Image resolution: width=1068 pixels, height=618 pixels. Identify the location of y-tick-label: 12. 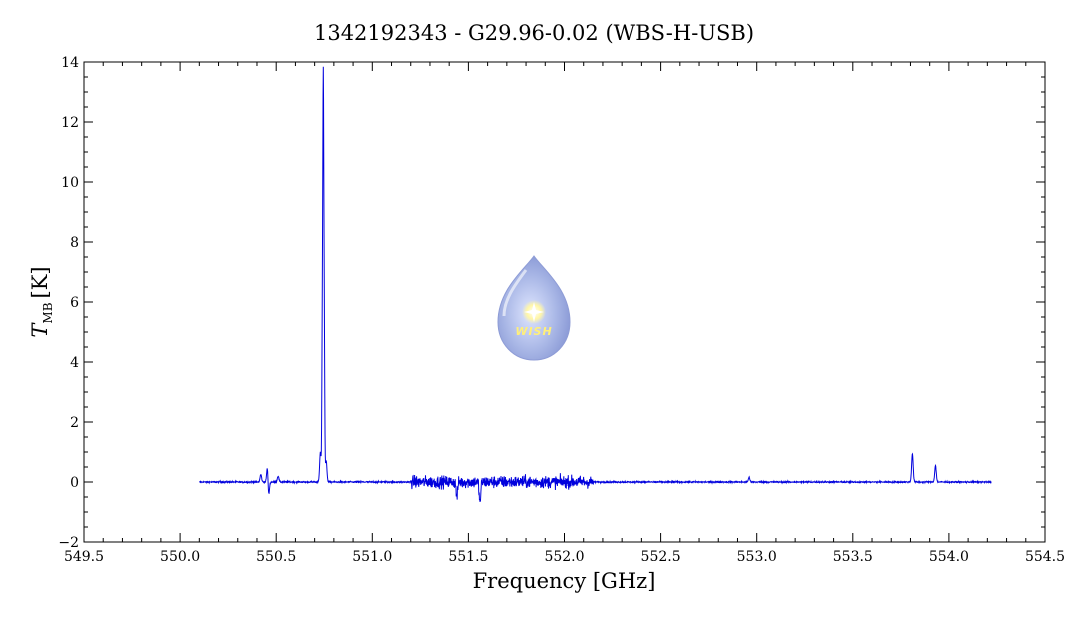
(70, 123).